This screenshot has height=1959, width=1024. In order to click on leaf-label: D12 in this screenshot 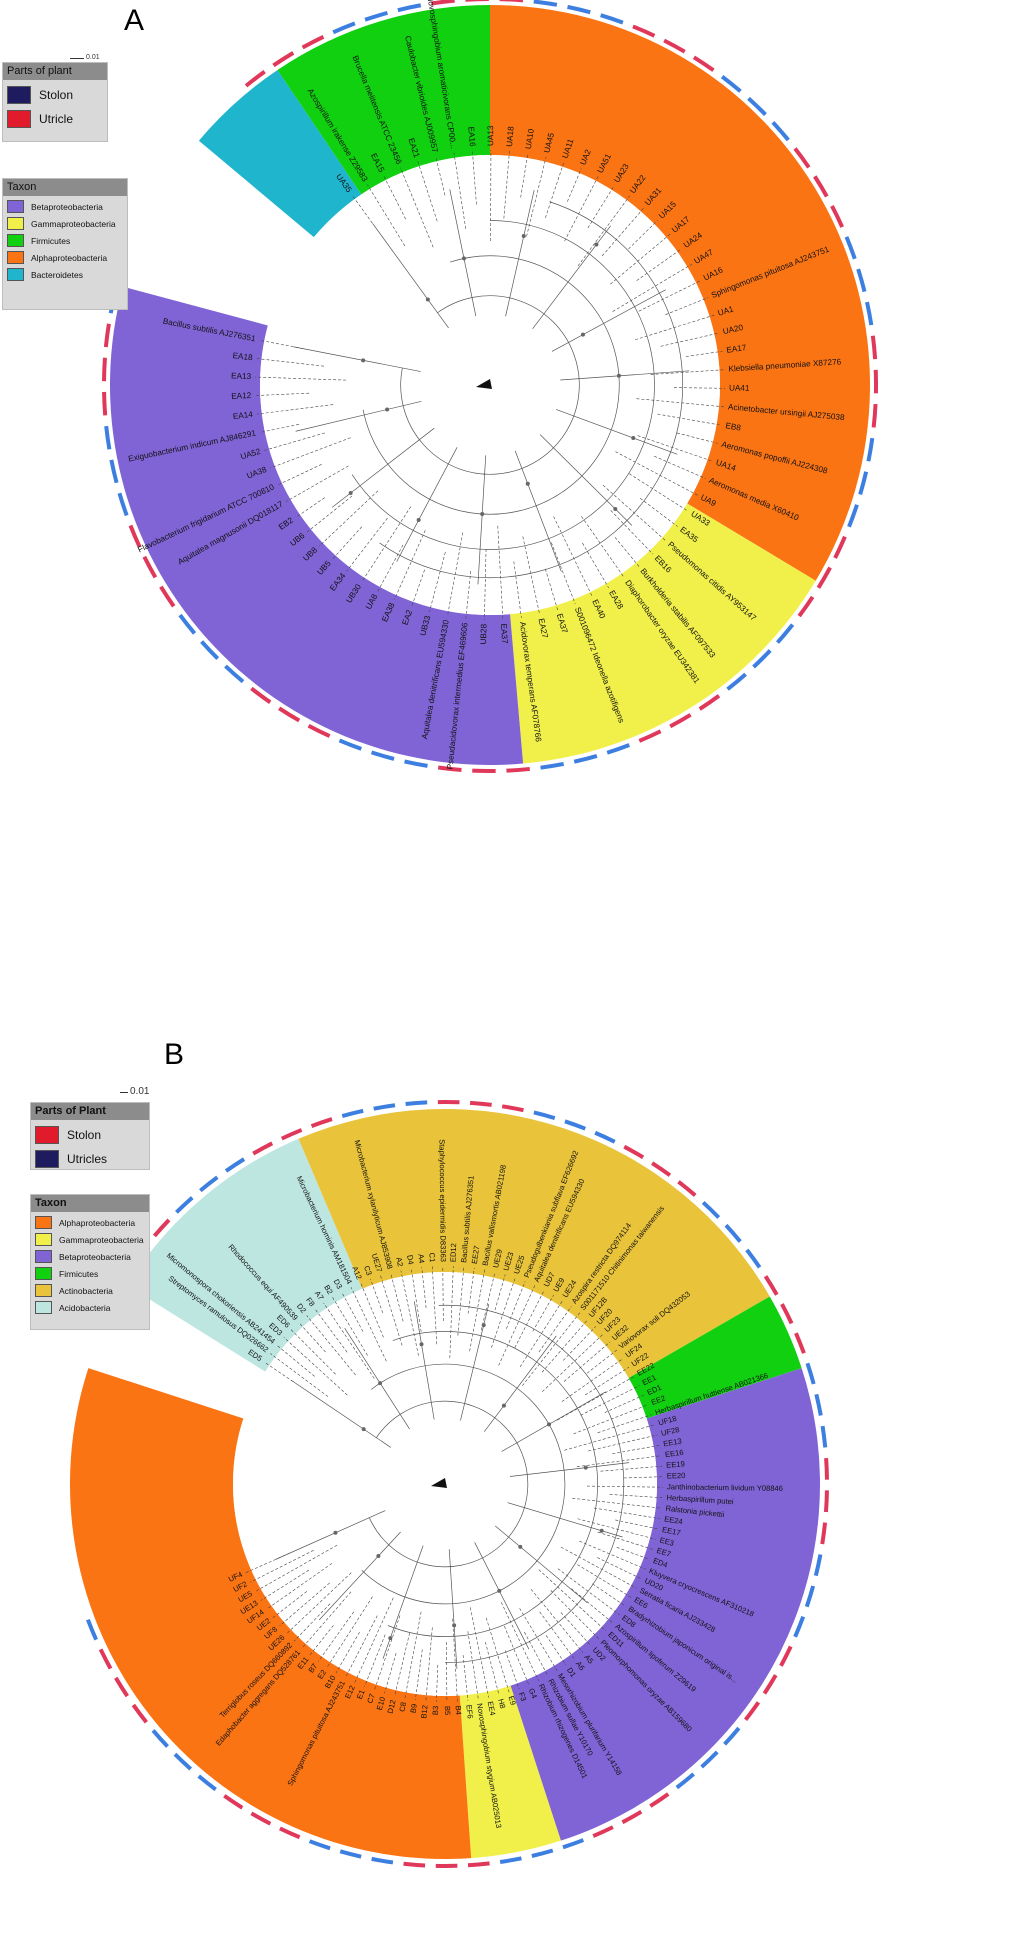, I will do `click(392, 1707)`.